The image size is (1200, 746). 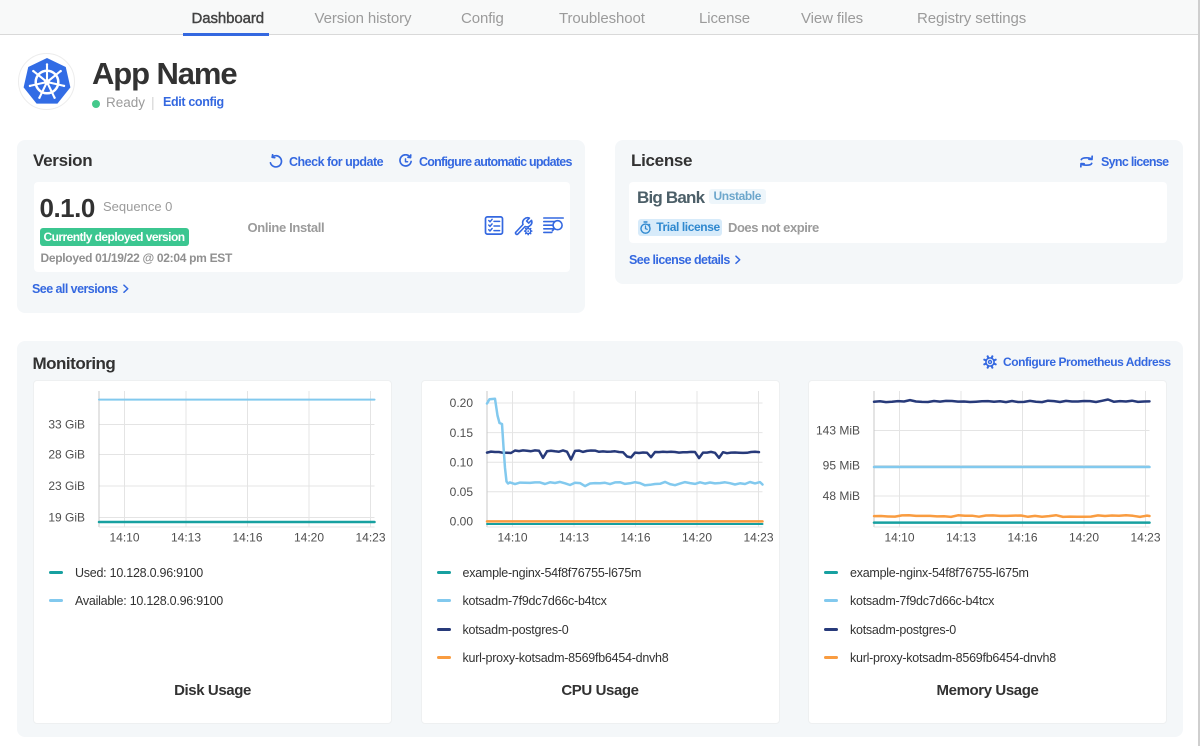 I want to click on svg-text: 95 MiB, so click(x=841, y=466).